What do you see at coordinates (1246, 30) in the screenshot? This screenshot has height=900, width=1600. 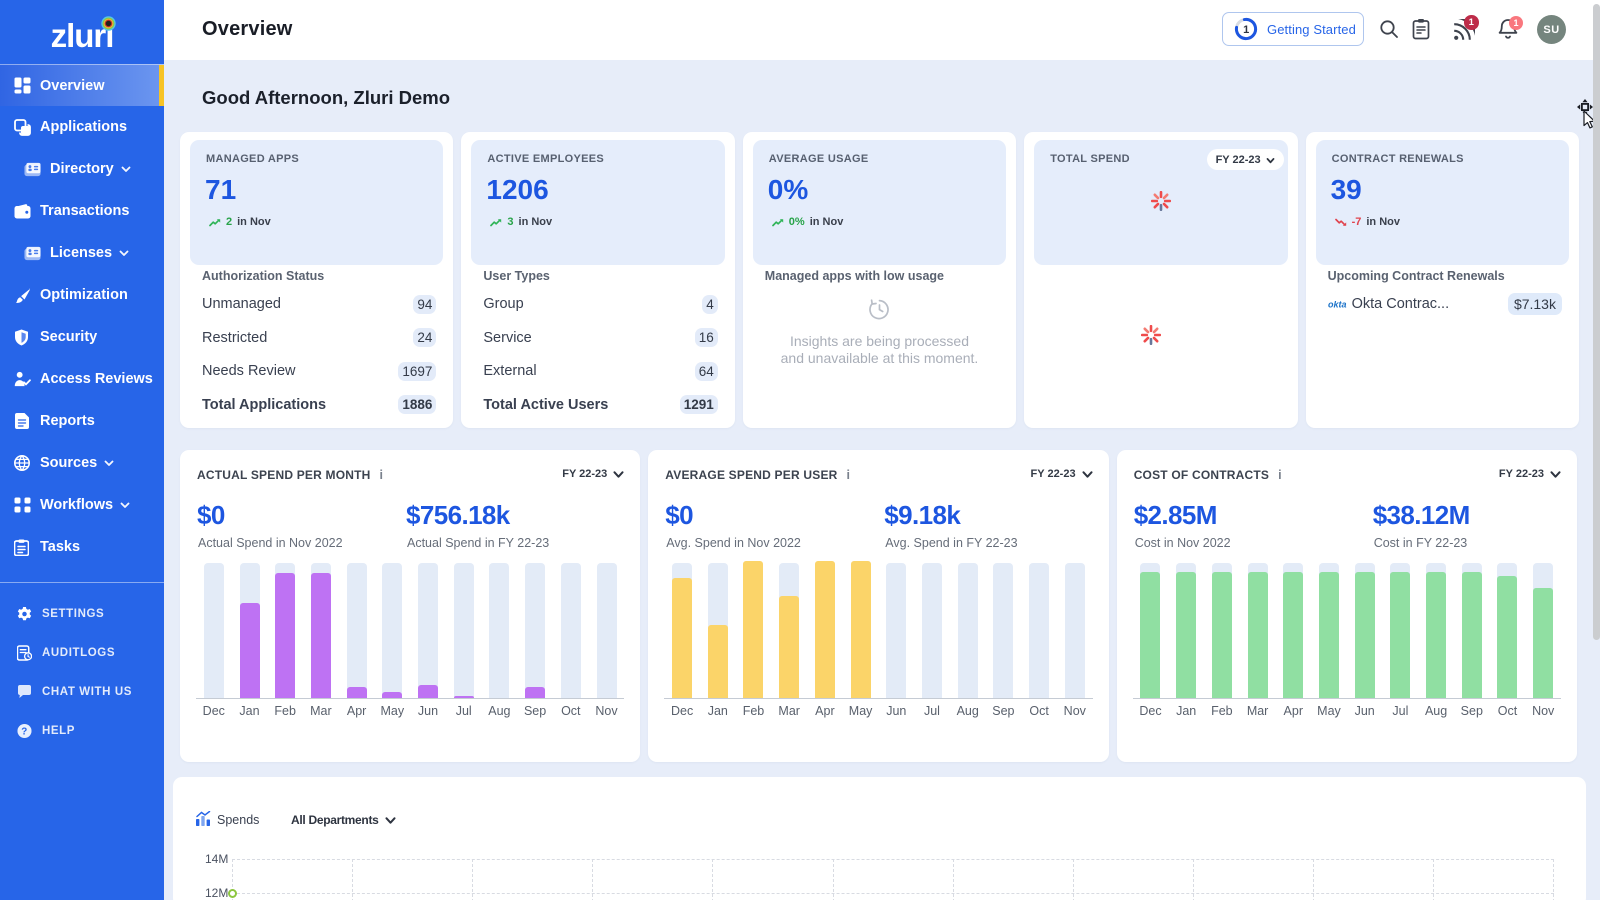 I see `svg-text: 1` at bounding box center [1246, 30].